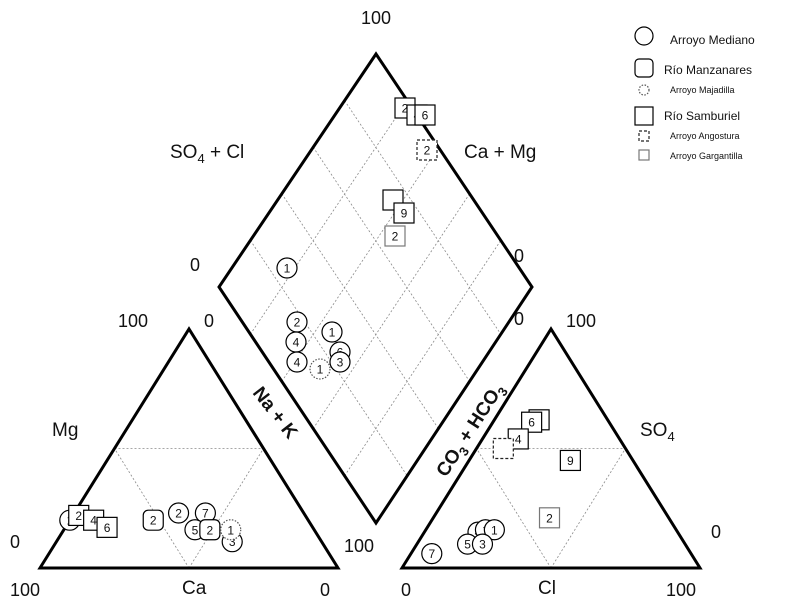 This screenshot has height=597, width=804. Describe the element at coordinates (207, 154) in the screenshot. I see `so4-cl-axis-label: SO4 + Cl` at that location.